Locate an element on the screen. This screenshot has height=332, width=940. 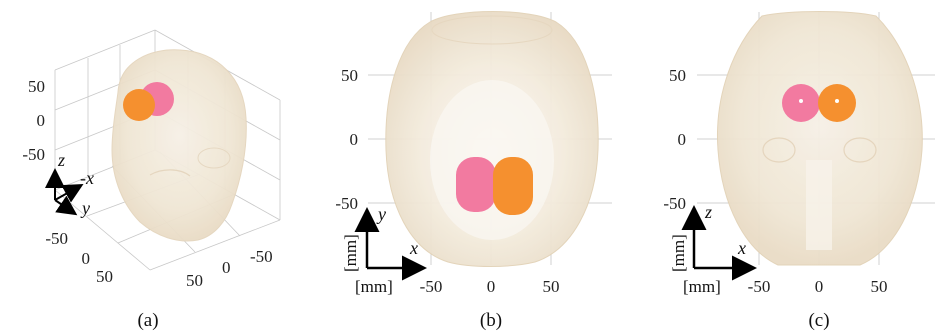
panel-b-caption: (b) is located at coordinates (491, 320).